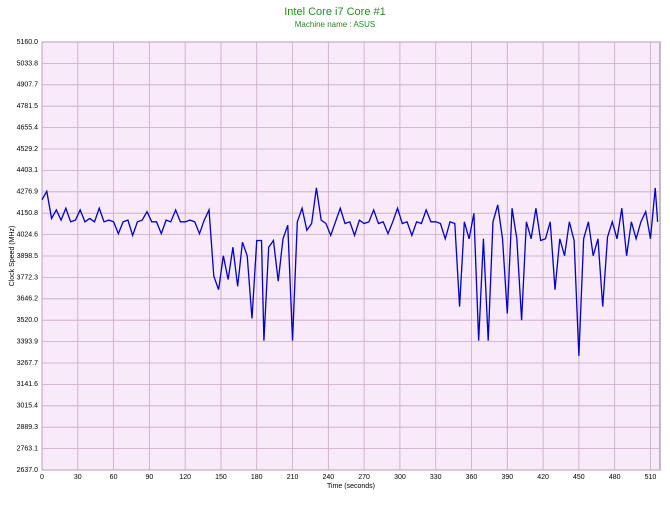  Describe the element at coordinates (149, 477) in the screenshot. I see `x-tick-label: 90` at that location.